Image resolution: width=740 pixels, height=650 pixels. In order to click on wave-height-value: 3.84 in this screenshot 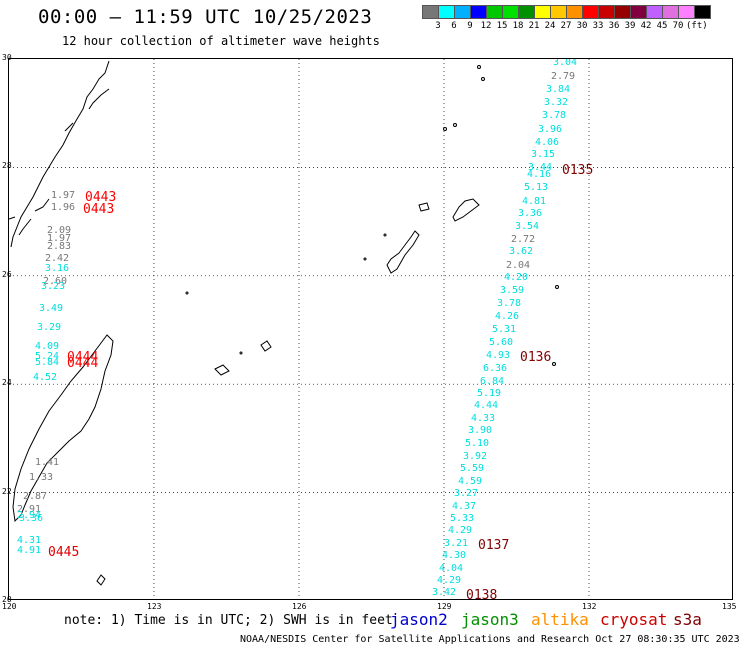, I will do `click(558, 89)`.